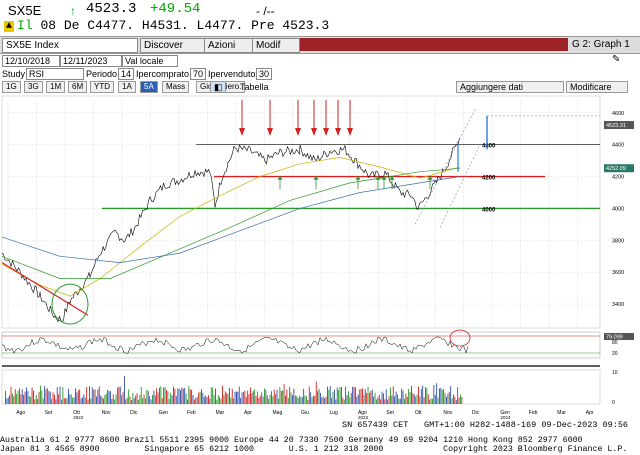 This screenshot has width=640, height=455. Describe the element at coordinates (150, 61) in the screenshot. I see `currency-select: Val locale` at that location.